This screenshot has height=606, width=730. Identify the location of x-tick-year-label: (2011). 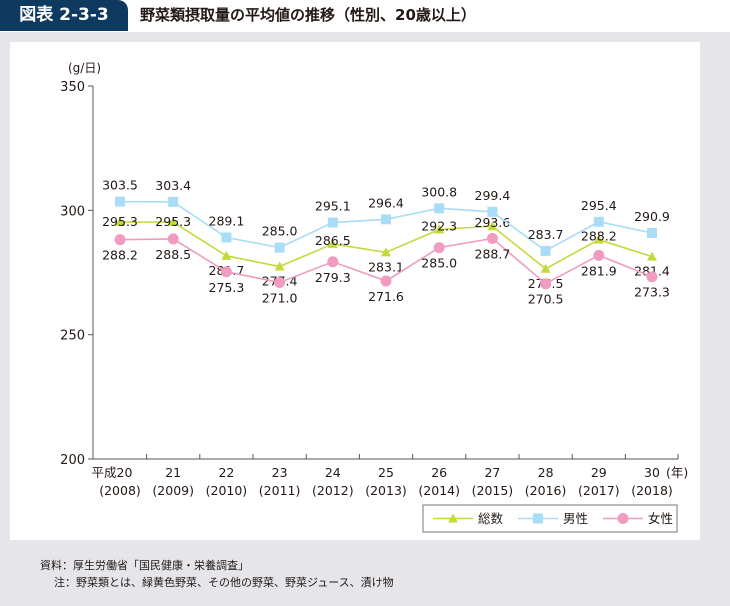
(280, 490).